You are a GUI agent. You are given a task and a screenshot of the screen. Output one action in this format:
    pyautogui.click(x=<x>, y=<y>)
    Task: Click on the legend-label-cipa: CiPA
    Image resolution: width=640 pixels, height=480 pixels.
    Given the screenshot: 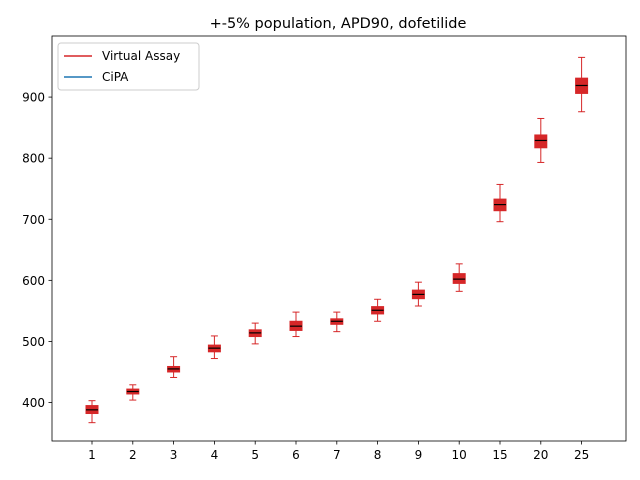 What is the action you would take?
    pyautogui.click(x=115, y=77)
    